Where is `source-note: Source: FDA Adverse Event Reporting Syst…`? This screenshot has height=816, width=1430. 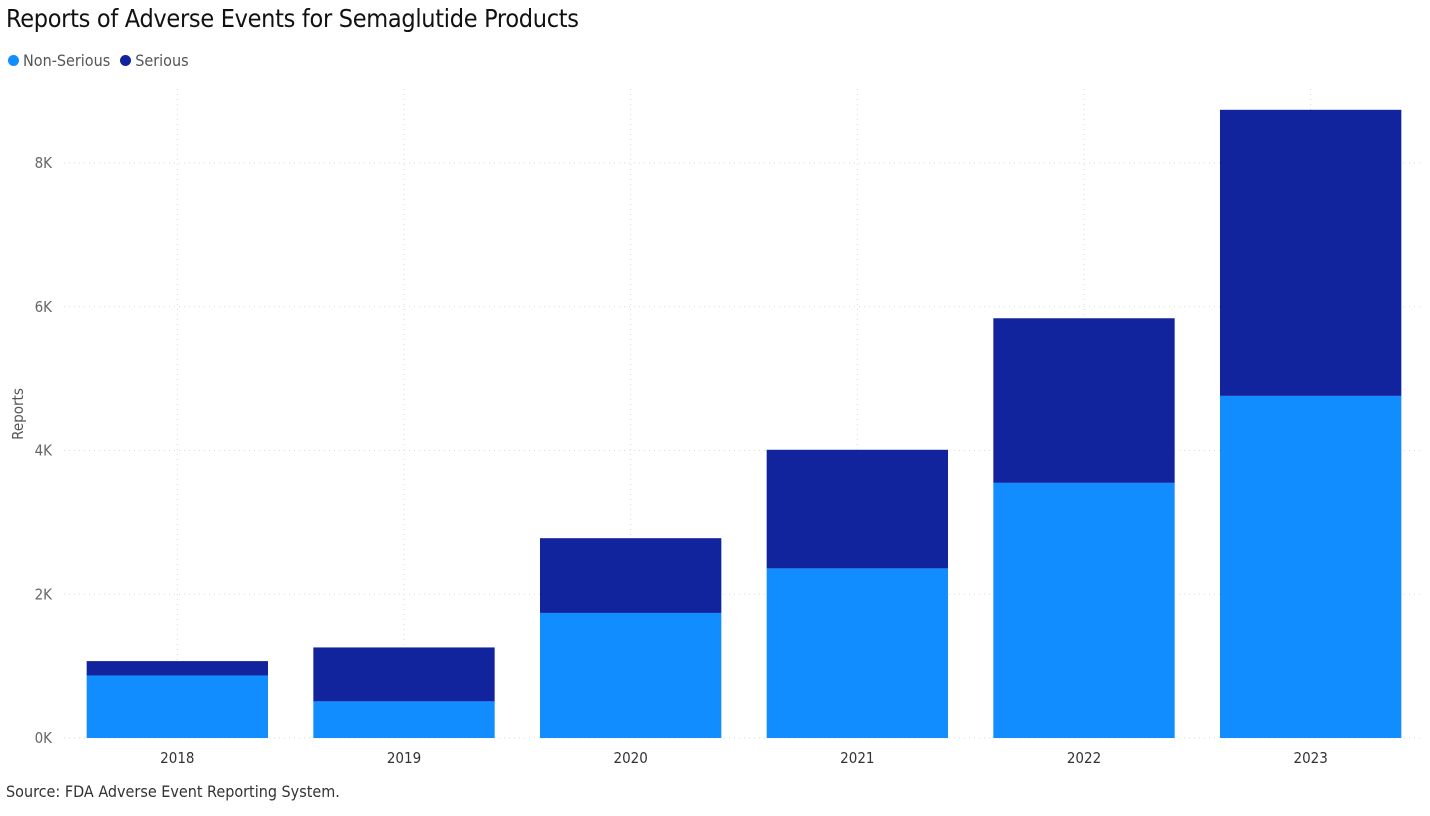 source-note: Source: FDA Adverse Event Reporting Syst… is located at coordinates (173, 791).